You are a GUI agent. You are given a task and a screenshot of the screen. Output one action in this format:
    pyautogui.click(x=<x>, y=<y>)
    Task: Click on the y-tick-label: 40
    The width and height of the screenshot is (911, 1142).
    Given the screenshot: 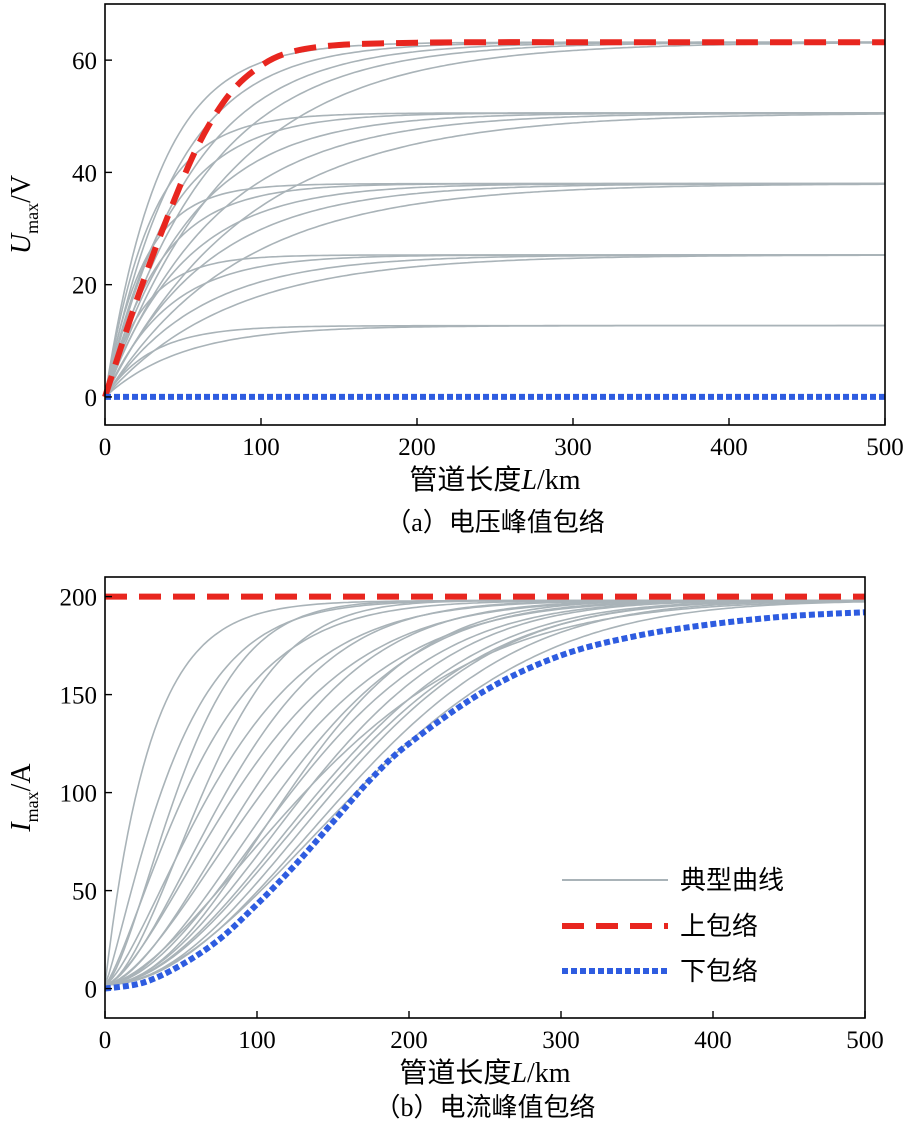 What is the action you would take?
    pyautogui.click(x=84, y=173)
    